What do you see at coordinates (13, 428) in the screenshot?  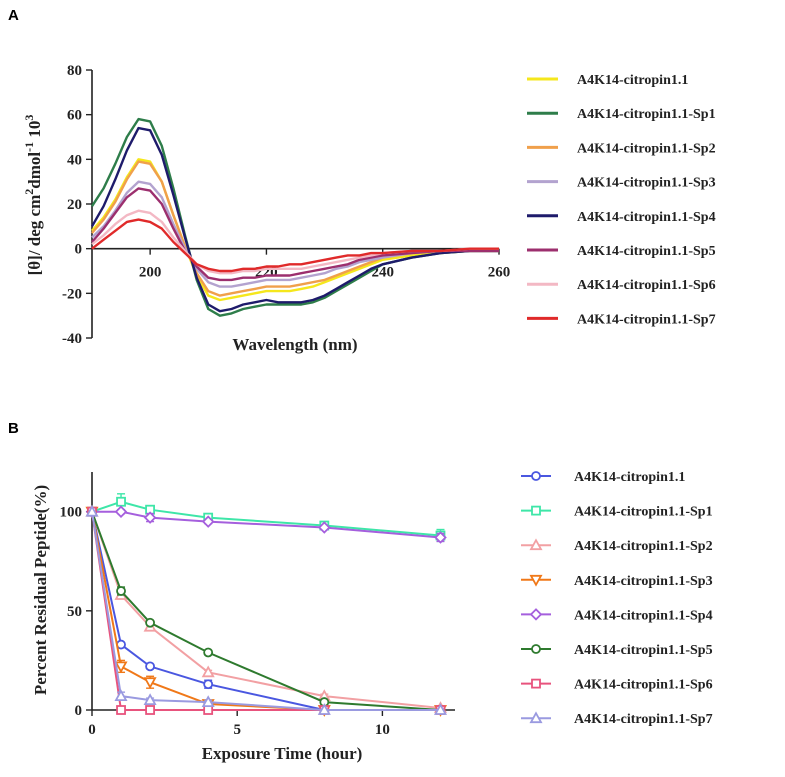 I see `panel-b-label: B` at bounding box center [13, 428].